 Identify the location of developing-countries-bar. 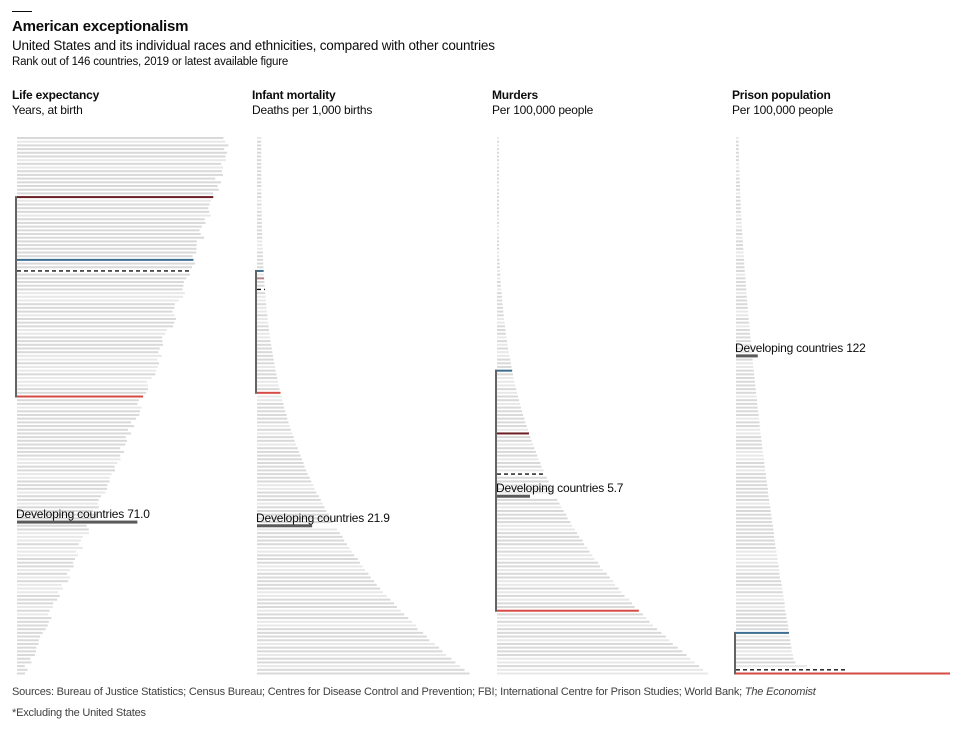
(285, 526).